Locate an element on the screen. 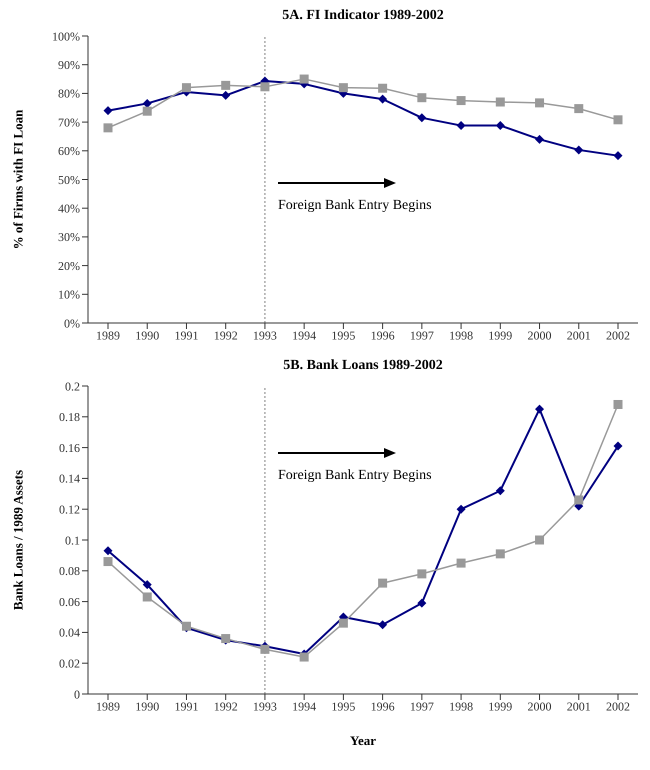  y-tick-label: 0.06 is located at coordinates (69, 601).